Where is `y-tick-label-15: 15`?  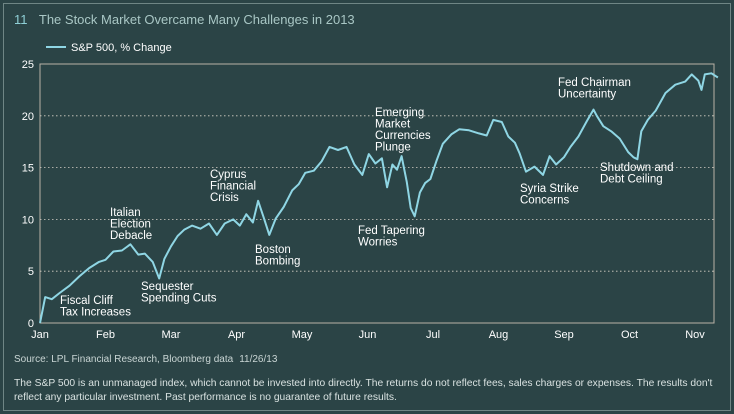 y-tick-label-15: 15 is located at coordinates (28, 169).